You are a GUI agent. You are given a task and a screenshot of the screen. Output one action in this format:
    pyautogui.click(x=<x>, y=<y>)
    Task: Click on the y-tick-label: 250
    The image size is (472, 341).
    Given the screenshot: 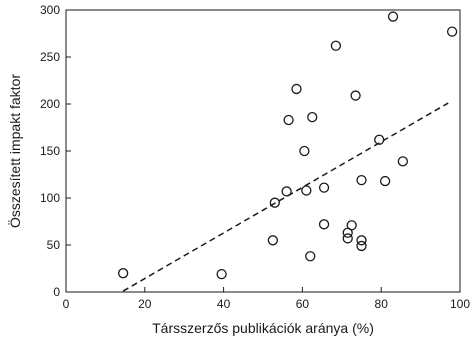 What is the action you would take?
    pyautogui.click(x=50, y=57)
    